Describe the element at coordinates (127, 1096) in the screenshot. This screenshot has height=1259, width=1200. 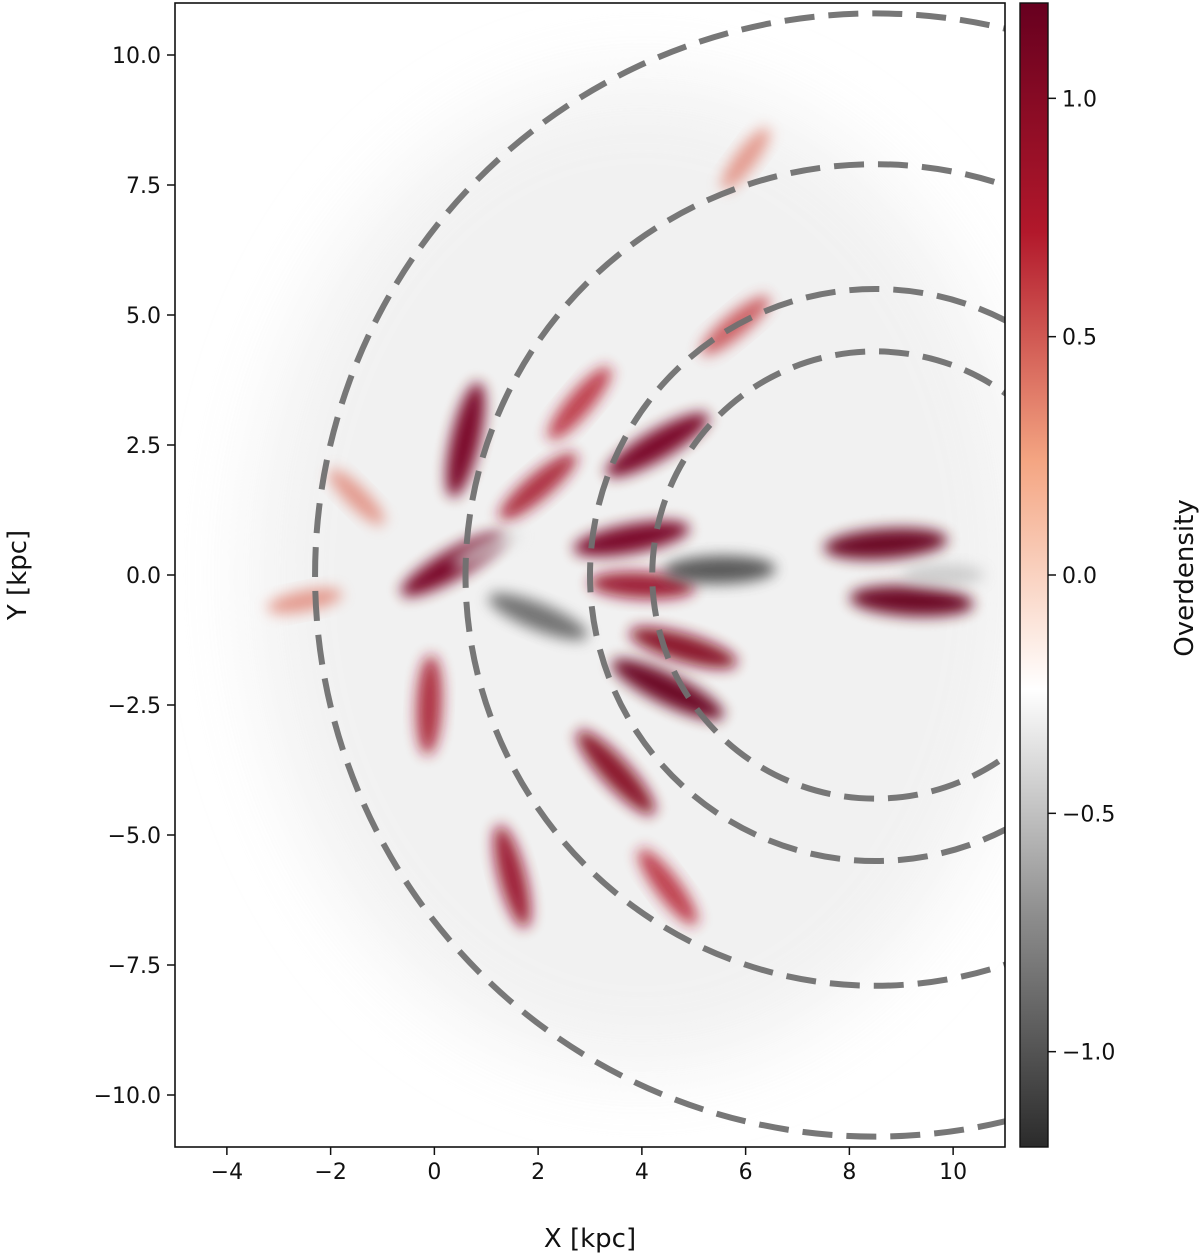
I see `y-tick-label: −10.0` at that location.